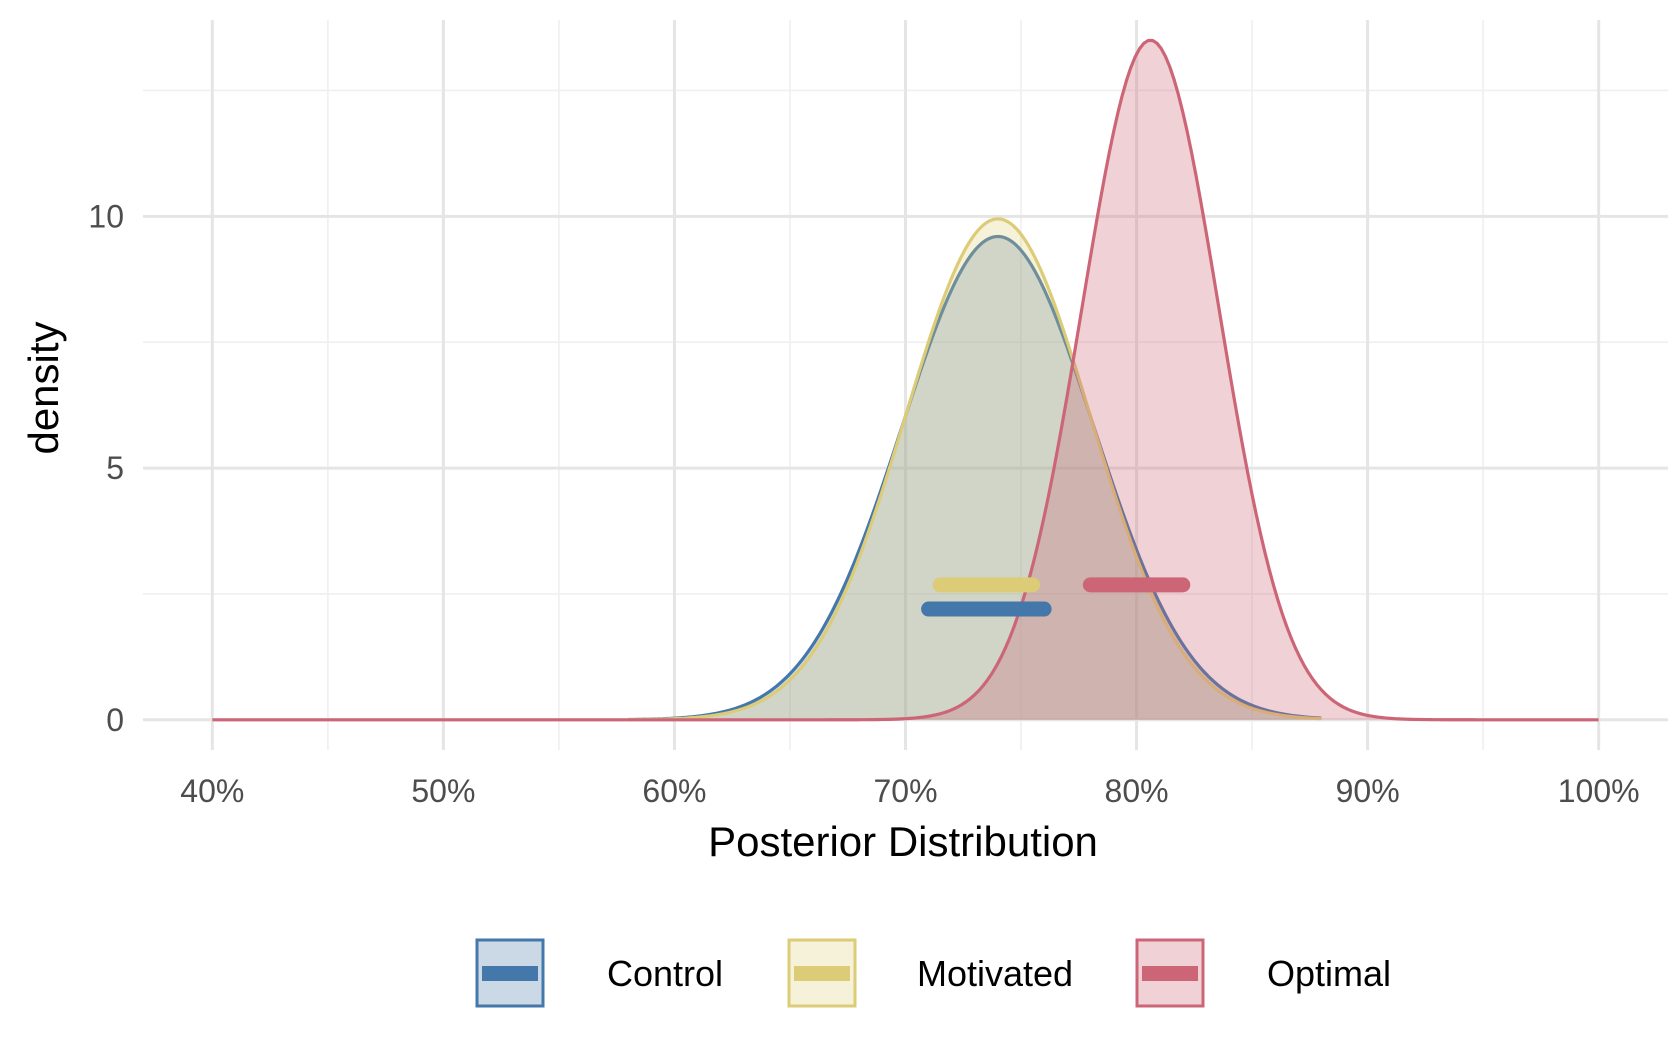  What do you see at coordinates (106, 216) in the screenshot?
I see `y-tick-label: 10` at bounding box center [106, 216].